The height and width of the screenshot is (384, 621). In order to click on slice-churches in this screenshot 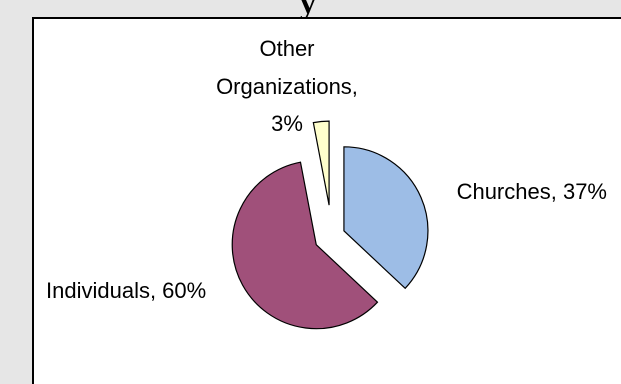, I will do `click(386, 218)`.